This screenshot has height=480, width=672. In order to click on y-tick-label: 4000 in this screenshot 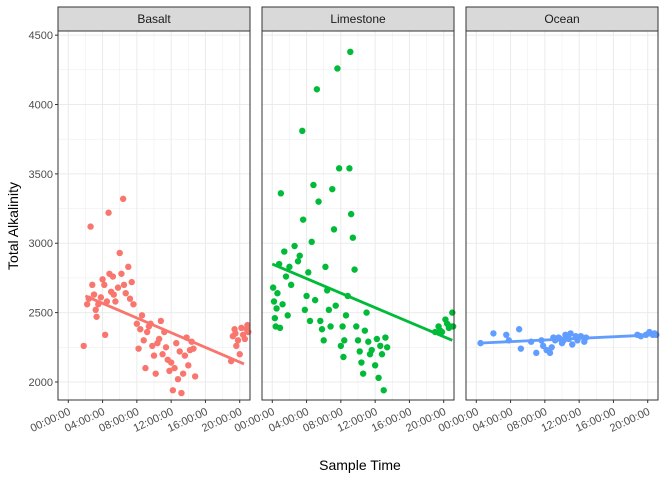, I will do `click(41, 106)`.